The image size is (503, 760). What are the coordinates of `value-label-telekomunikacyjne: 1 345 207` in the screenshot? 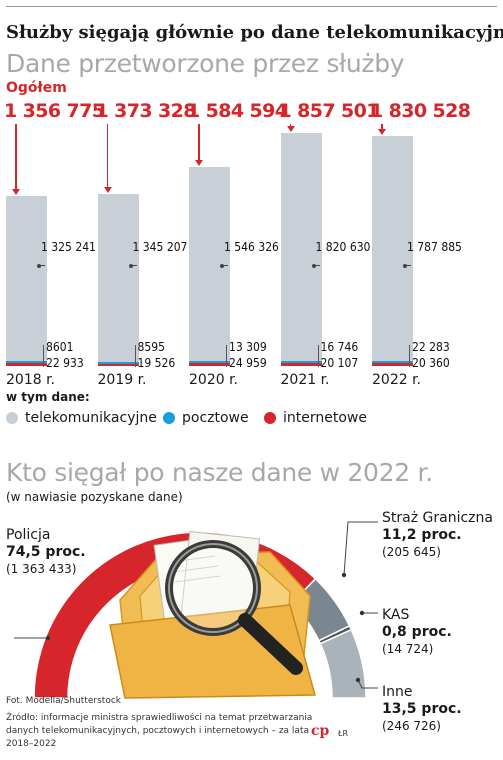 It's located at (160, 247).